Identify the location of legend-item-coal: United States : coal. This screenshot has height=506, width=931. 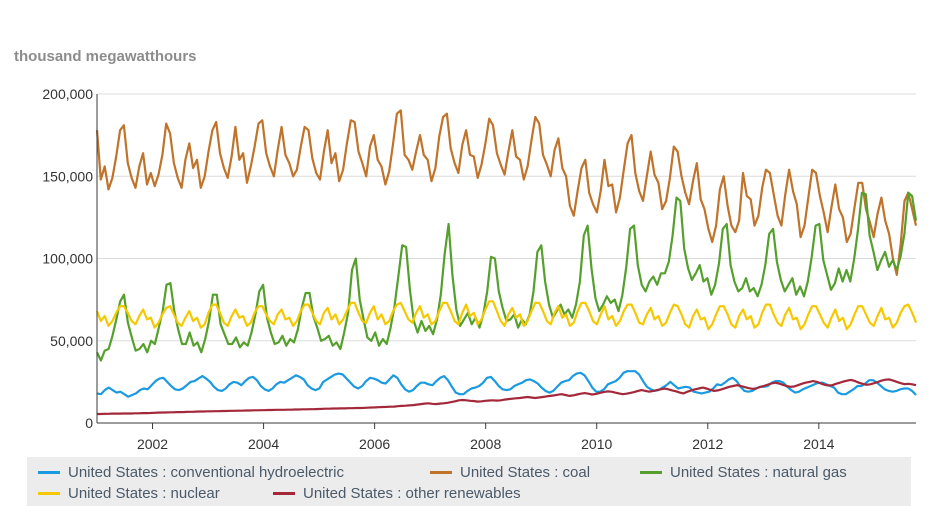
(510, 472).